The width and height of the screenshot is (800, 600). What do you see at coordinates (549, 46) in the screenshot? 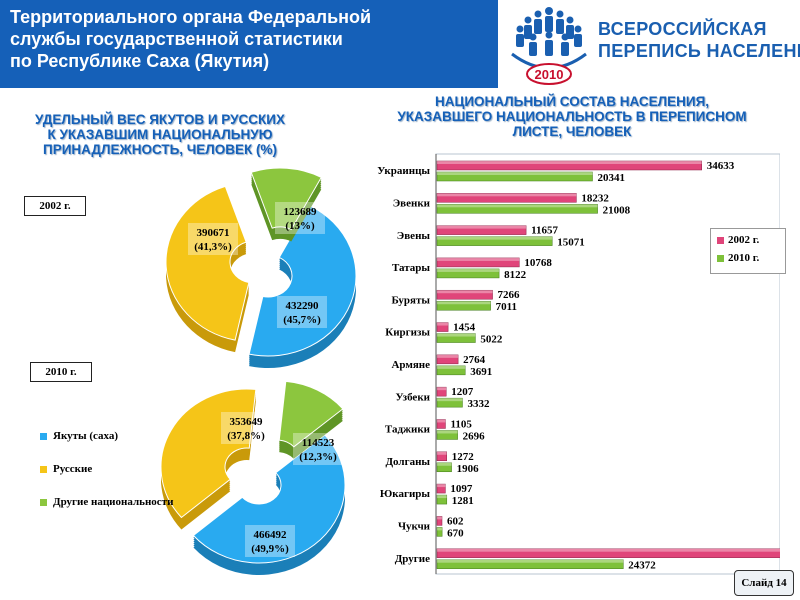
I see `census-logo: 2010` at bounding box center [549, 46].